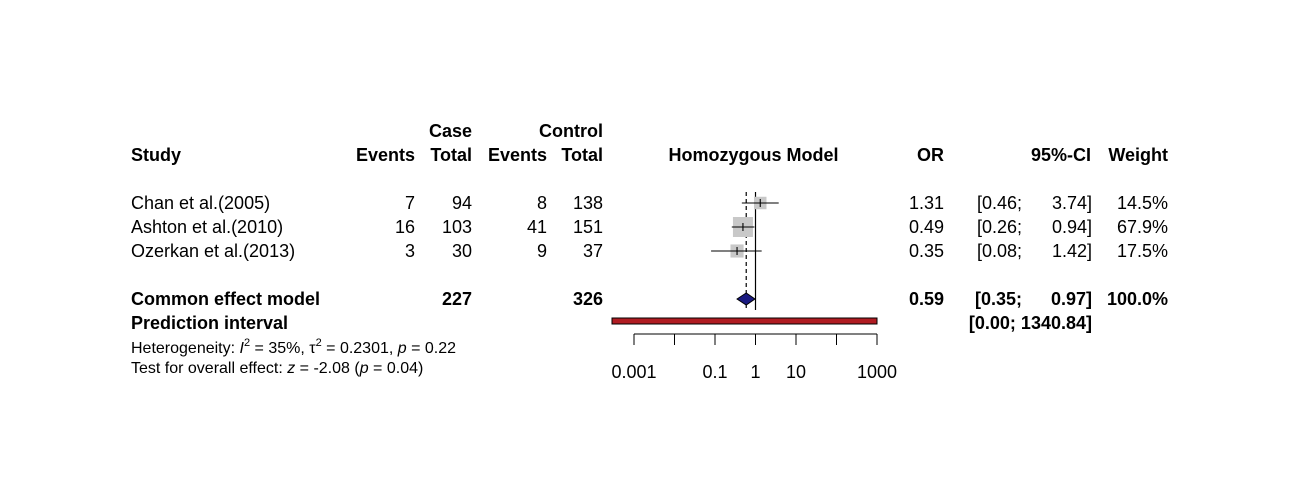 The image size is (1300, 500). What do you see at coordinates (753, 155) in the screenshot?
I see `plot-title: Homozygous Model` at bounding box center [753, 155].